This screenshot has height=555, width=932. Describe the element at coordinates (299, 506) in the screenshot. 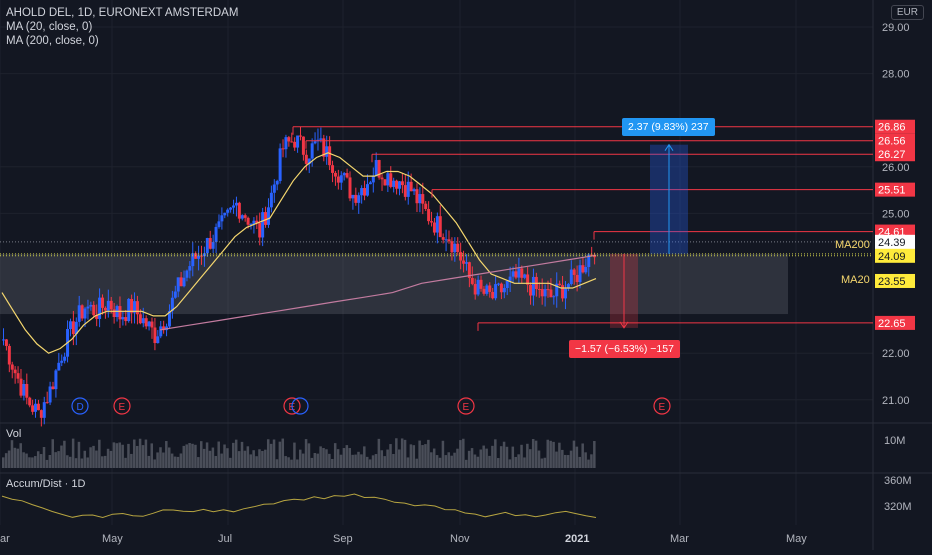

I see `accum-dist-line` at that location.